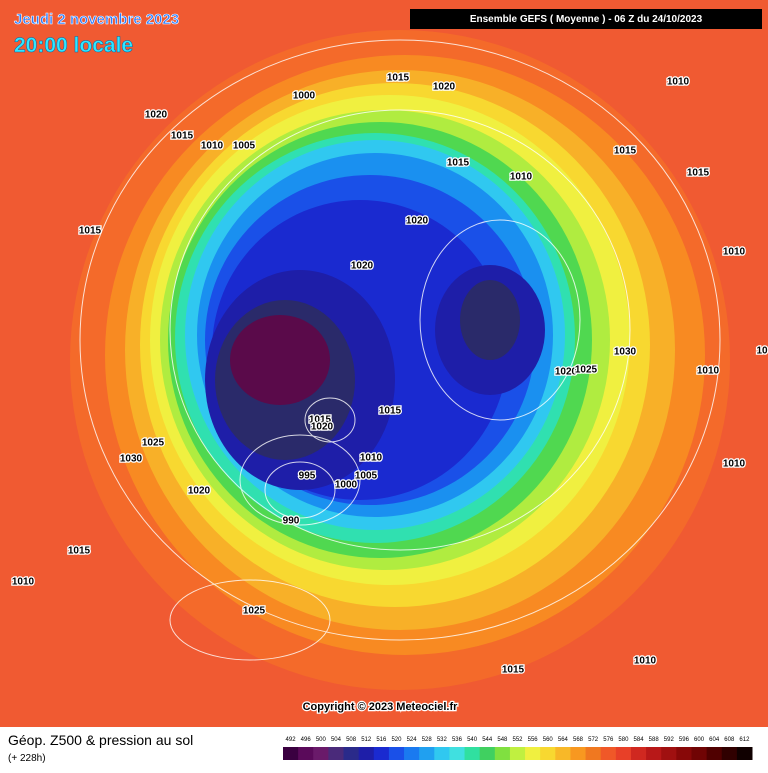  What do you see at coordinates (502, 740) in the screenshot?
I see `legend-label: 548` at bounding box center [502, 740].